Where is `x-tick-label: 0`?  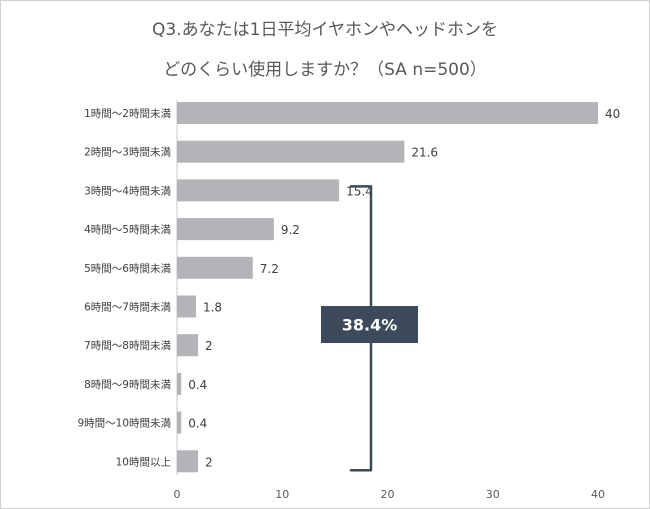 x-tick-label: 0 is located at coordinates (177, 494).